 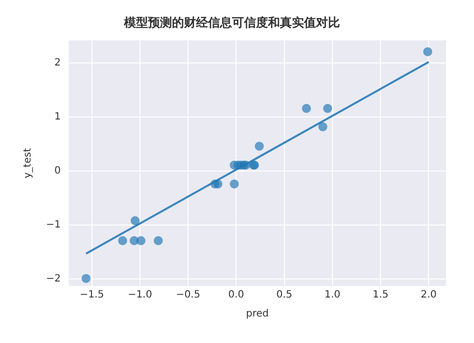 I want to click on x-tick-label: 2.0, so click(x=428, y=295).